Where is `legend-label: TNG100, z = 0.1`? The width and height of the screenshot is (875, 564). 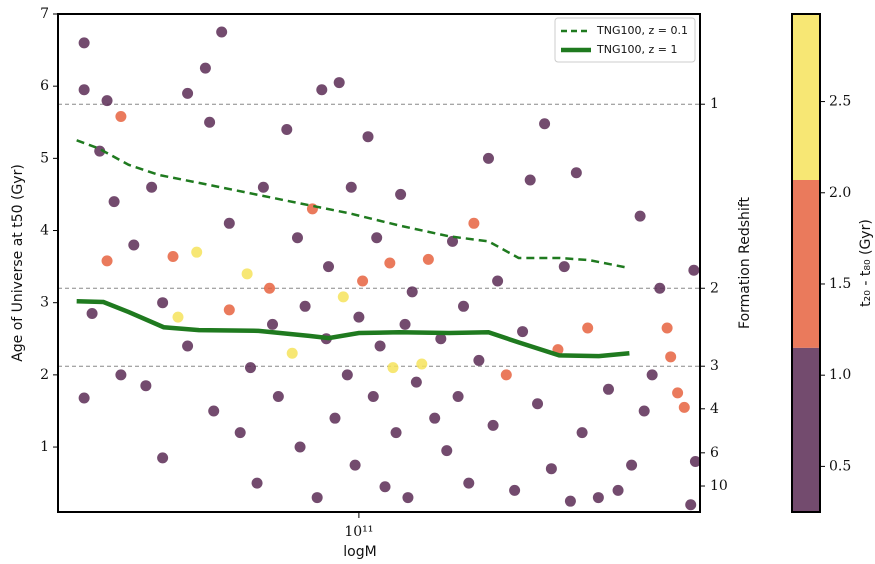 legend-label: TNG100, z = 0.1 is located at coordinates (642, 30).